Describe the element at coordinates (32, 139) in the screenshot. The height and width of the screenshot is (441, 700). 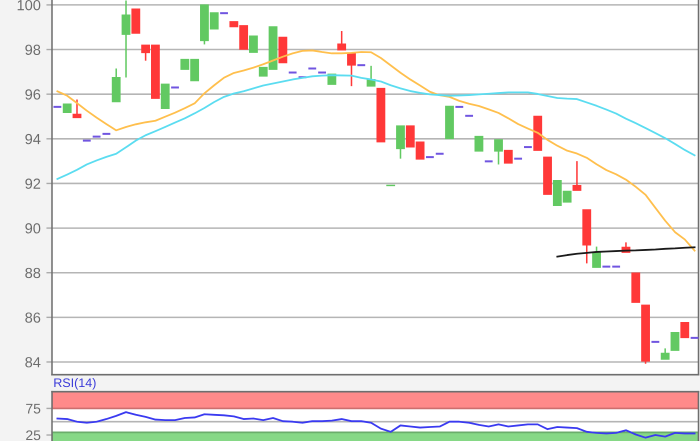
I see `y-tick-label: 94` at that location.